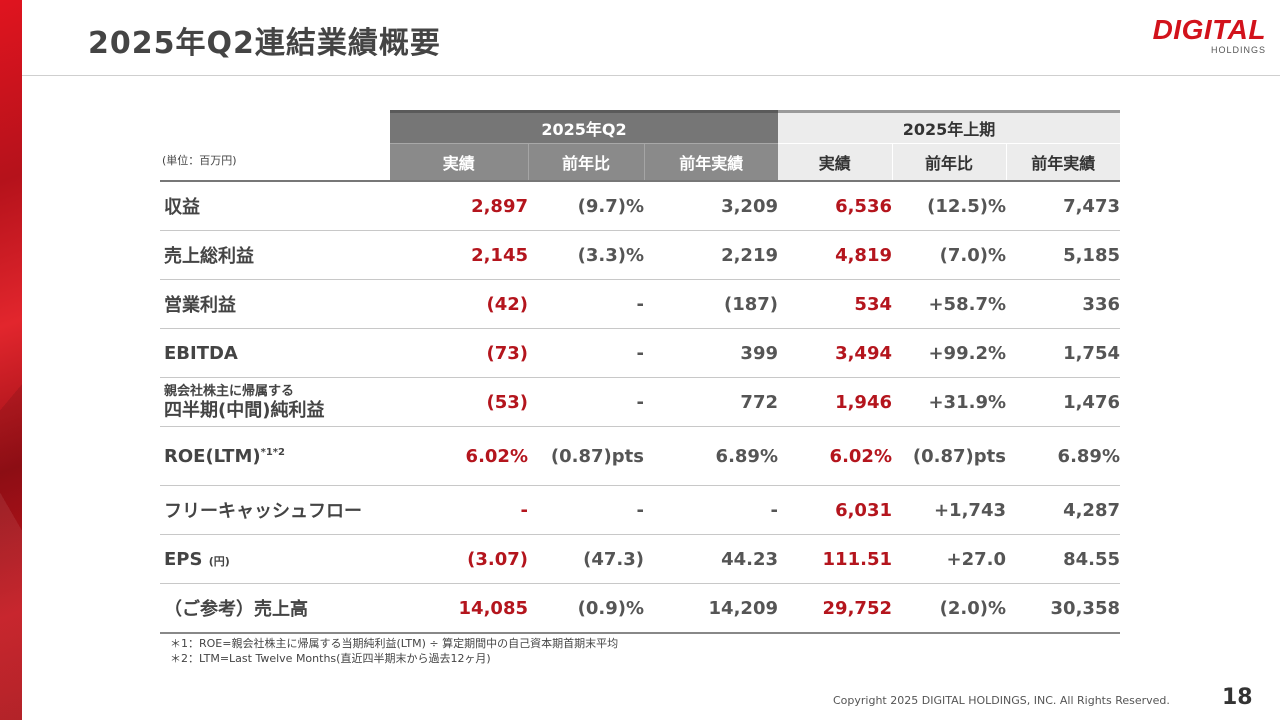 The width and height of the screenshot is (1280, 720). What do you see at coordinates (949, 255) in the screenshot?
I see `cell-h1-yoy: (7.0)%` at bounding box center [949, 255].